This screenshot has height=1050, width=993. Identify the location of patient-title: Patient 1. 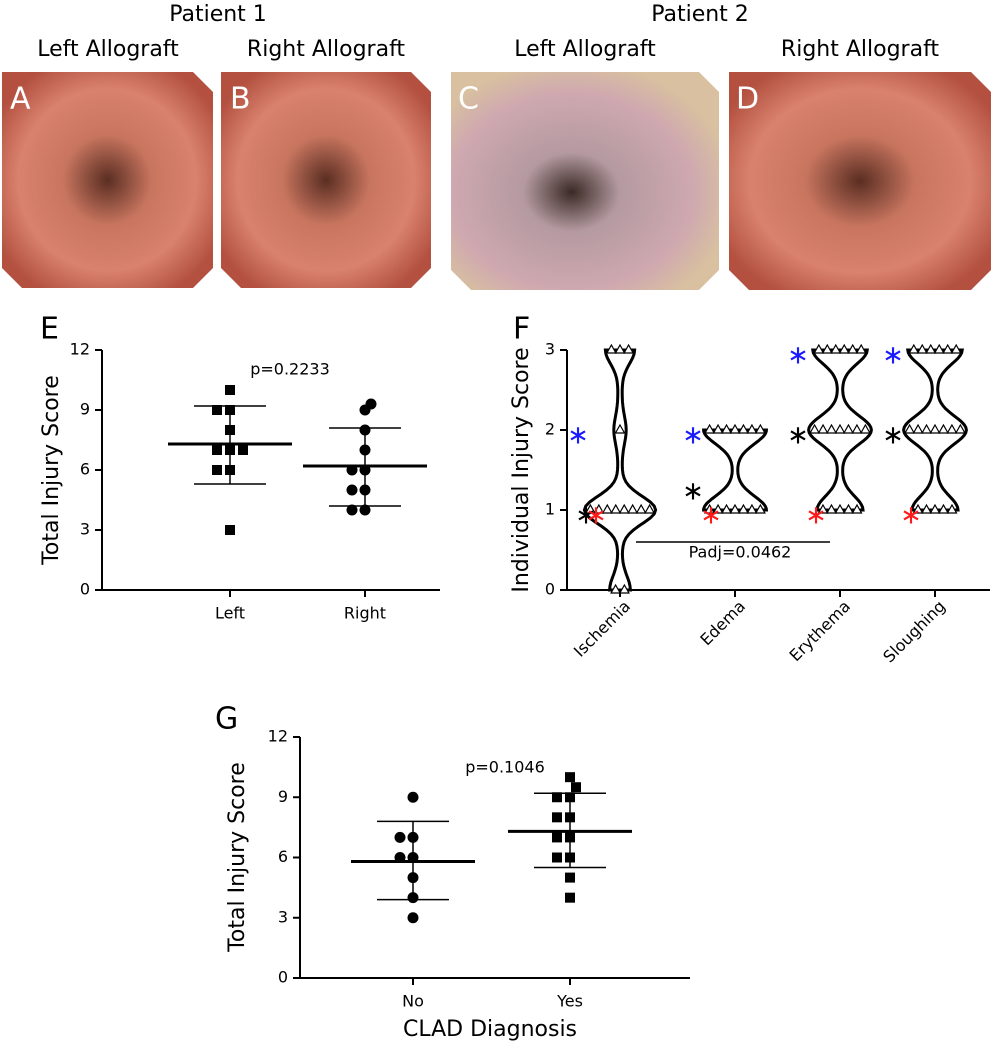
(218, 14).